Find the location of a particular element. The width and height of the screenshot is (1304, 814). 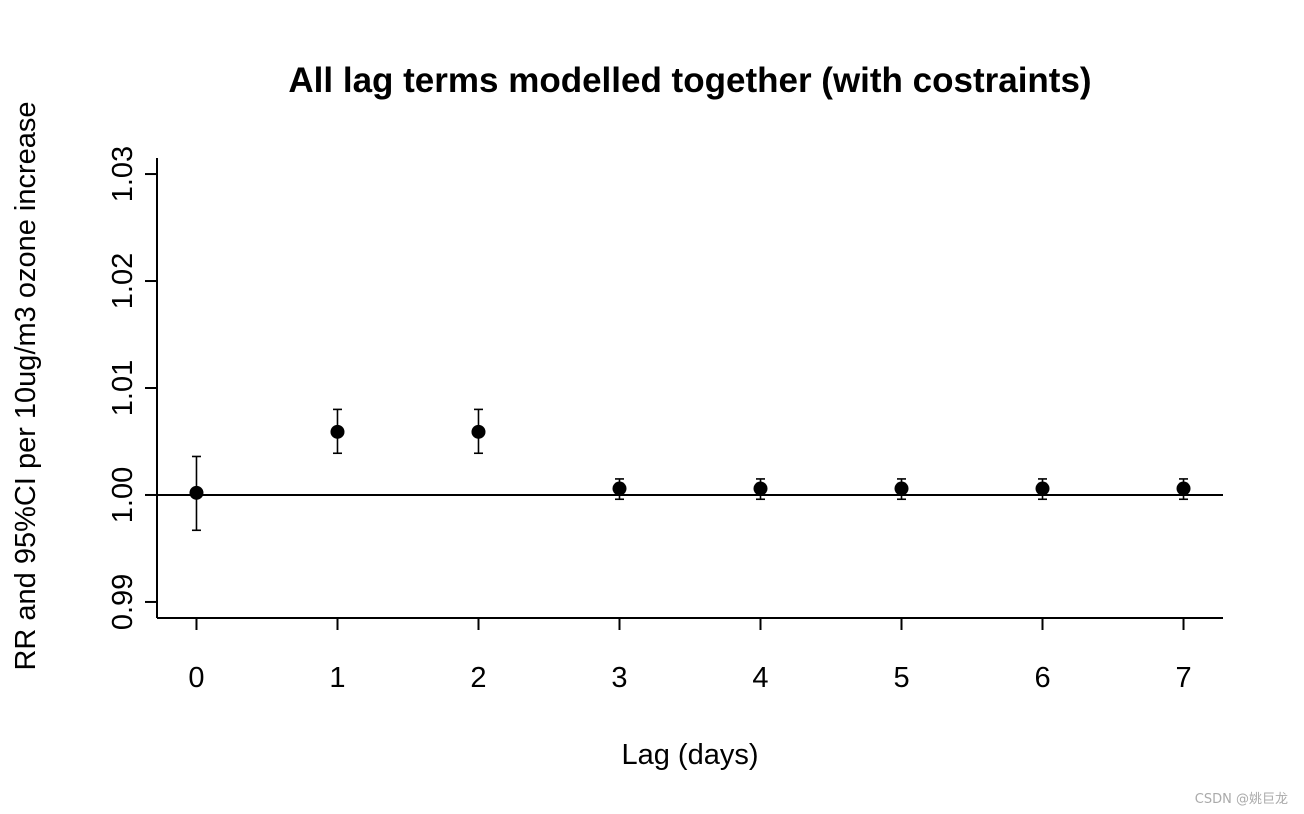

x-tick-label: 4 is located at coordinates (760, 678).